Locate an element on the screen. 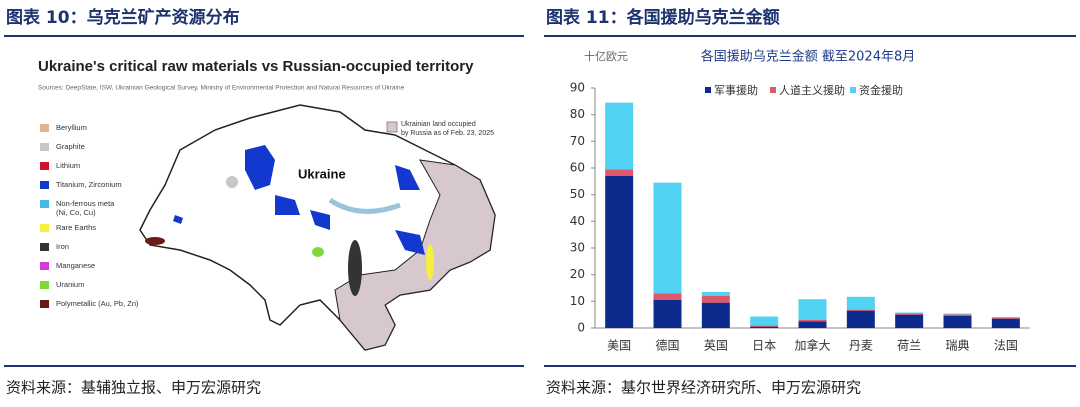 Image resolution: width=1080 pixels, height=407 pixels. y-tick-label: 20 is located at coordinates (577, 274).